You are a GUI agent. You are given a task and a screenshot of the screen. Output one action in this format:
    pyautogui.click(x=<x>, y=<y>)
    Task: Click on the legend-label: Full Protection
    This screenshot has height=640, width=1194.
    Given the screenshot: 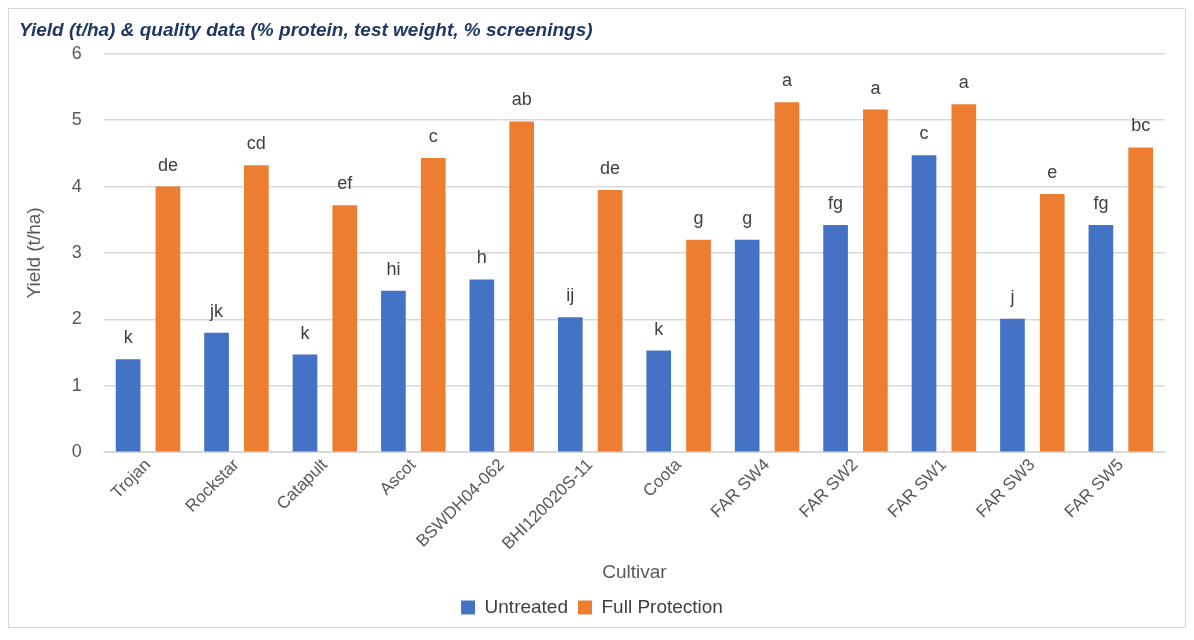 What is the action you would take?
    pyautogui.click(x=662, y=606)
    